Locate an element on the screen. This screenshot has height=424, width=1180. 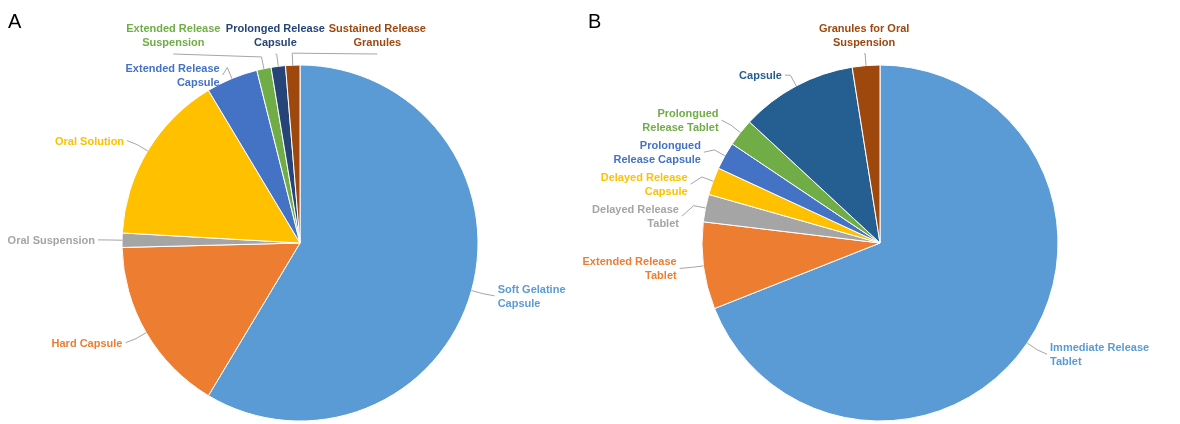
slice-label: Delayed Release Capsule is located at coordinates (644, 184).